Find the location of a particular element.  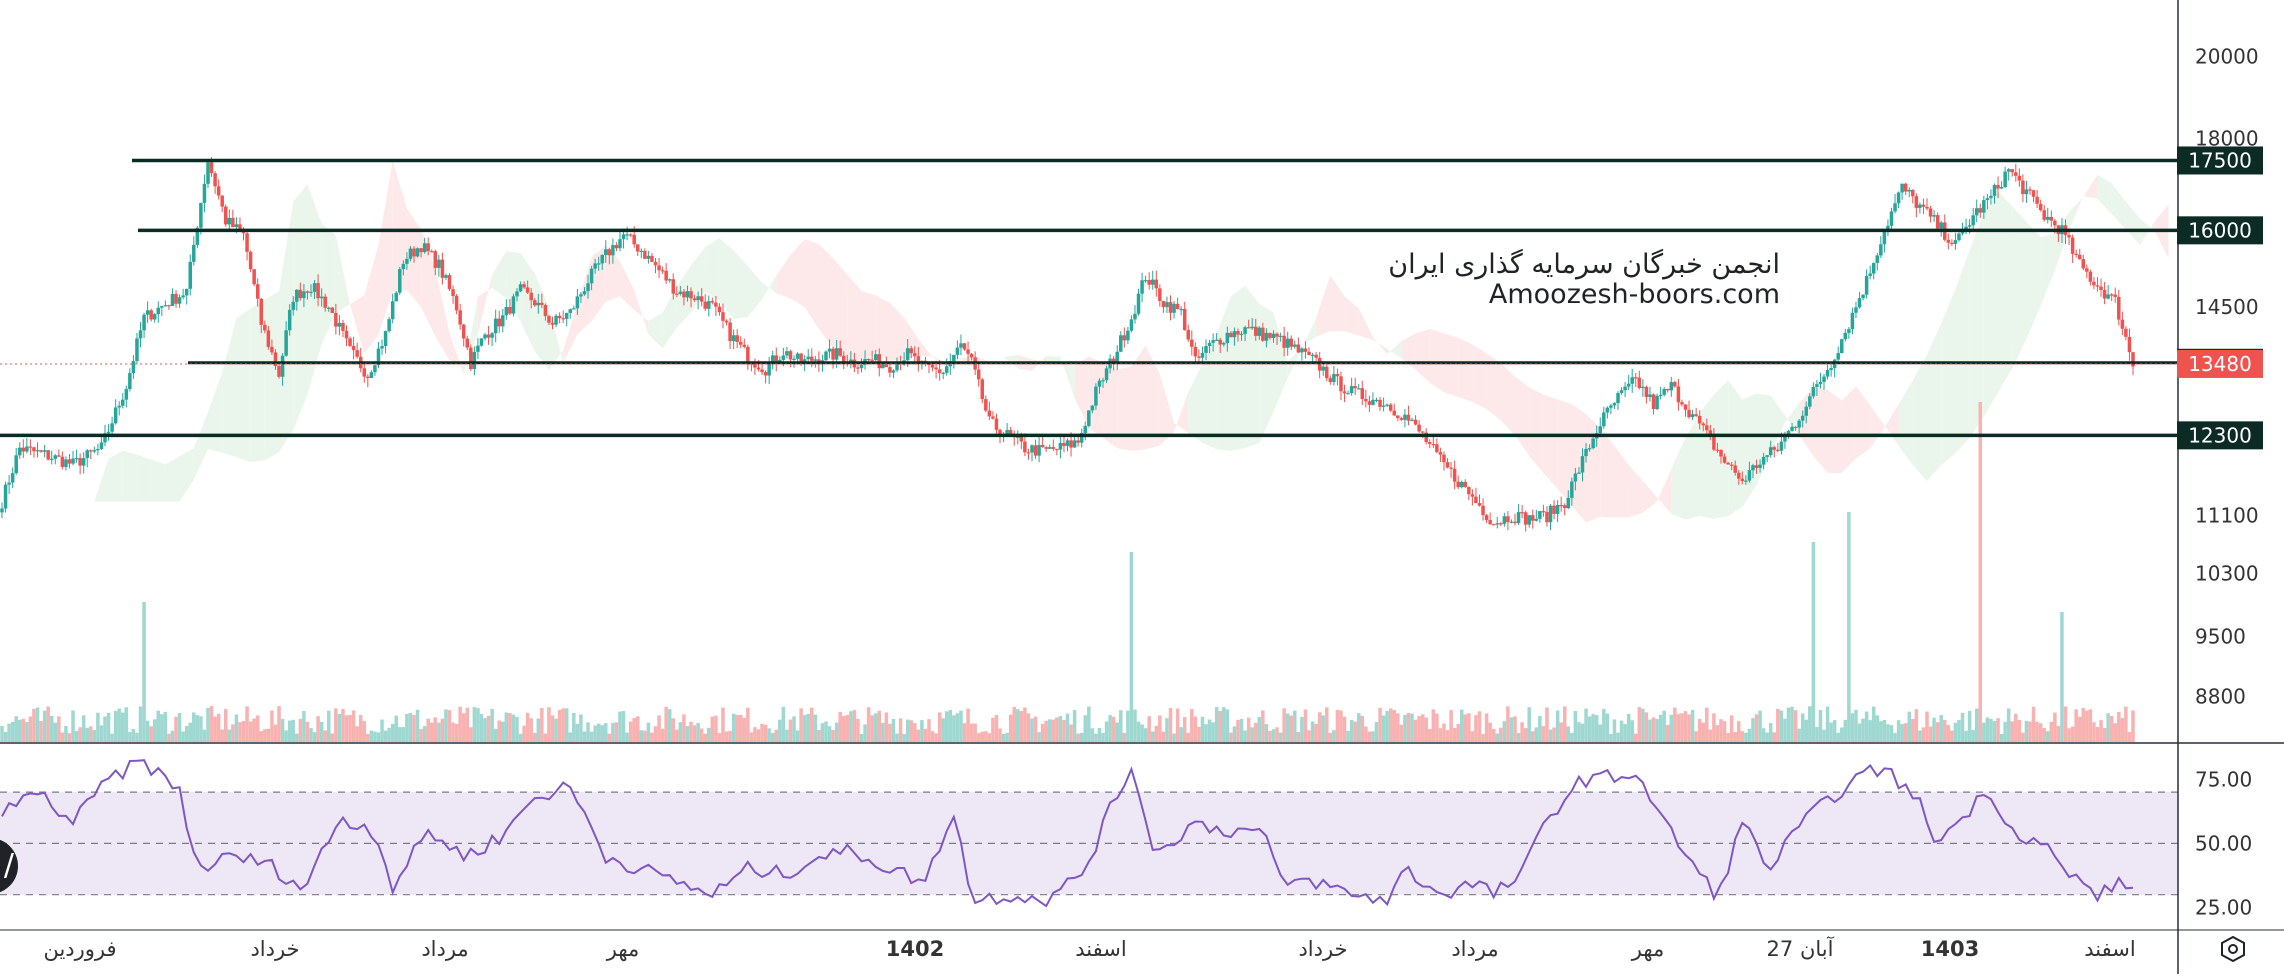

settings-hexagon-icon is located at coordinates (2233, 949).